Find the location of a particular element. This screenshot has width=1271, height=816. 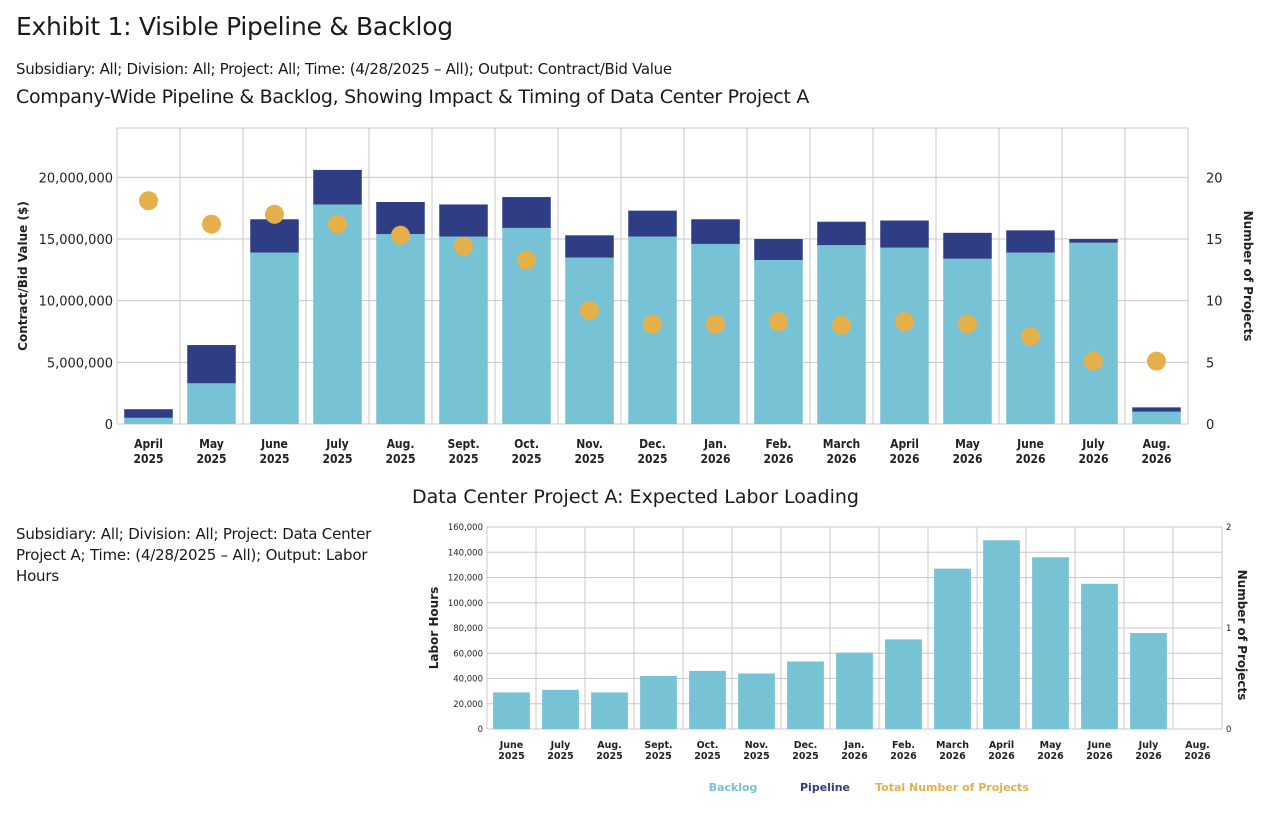

y2-tick-label: 15 is located at coordinates (1214, 240).